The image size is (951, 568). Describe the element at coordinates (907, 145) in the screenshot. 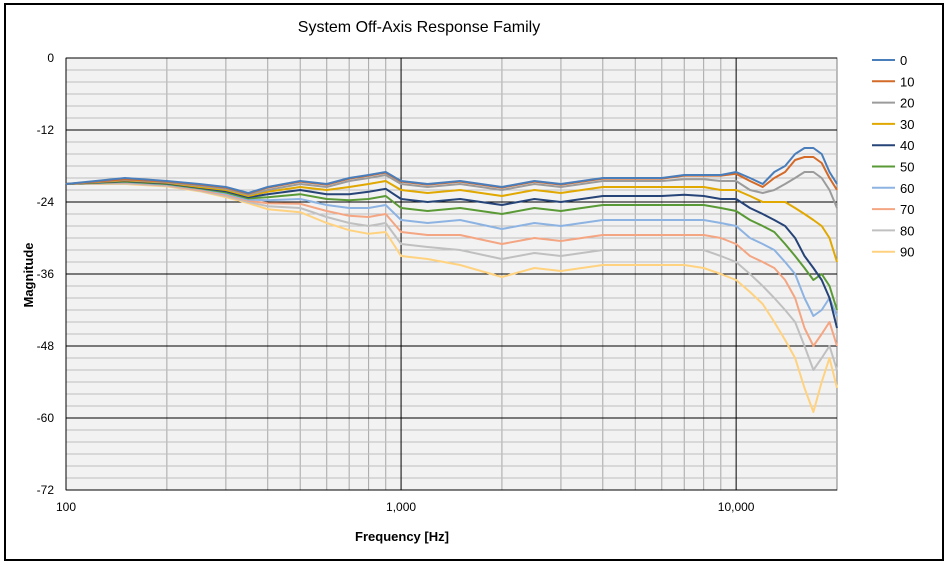

I see `legend-label-40: 40` at that location.